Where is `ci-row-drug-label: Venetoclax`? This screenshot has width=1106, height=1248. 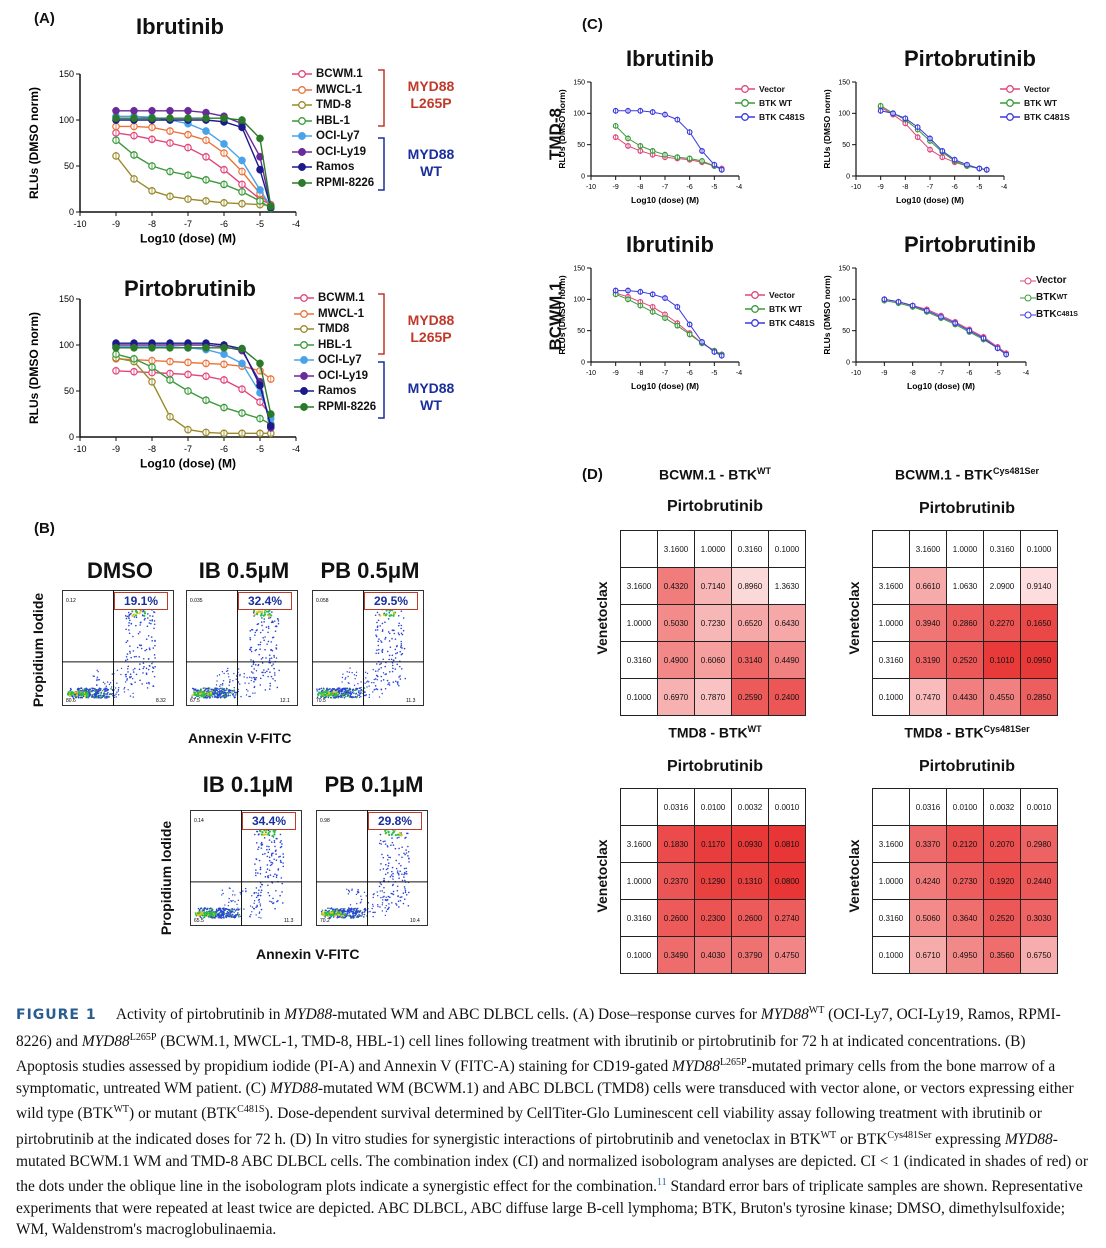 ci-row-drug-label: Venetoclax is located at coordinates (854, 618).